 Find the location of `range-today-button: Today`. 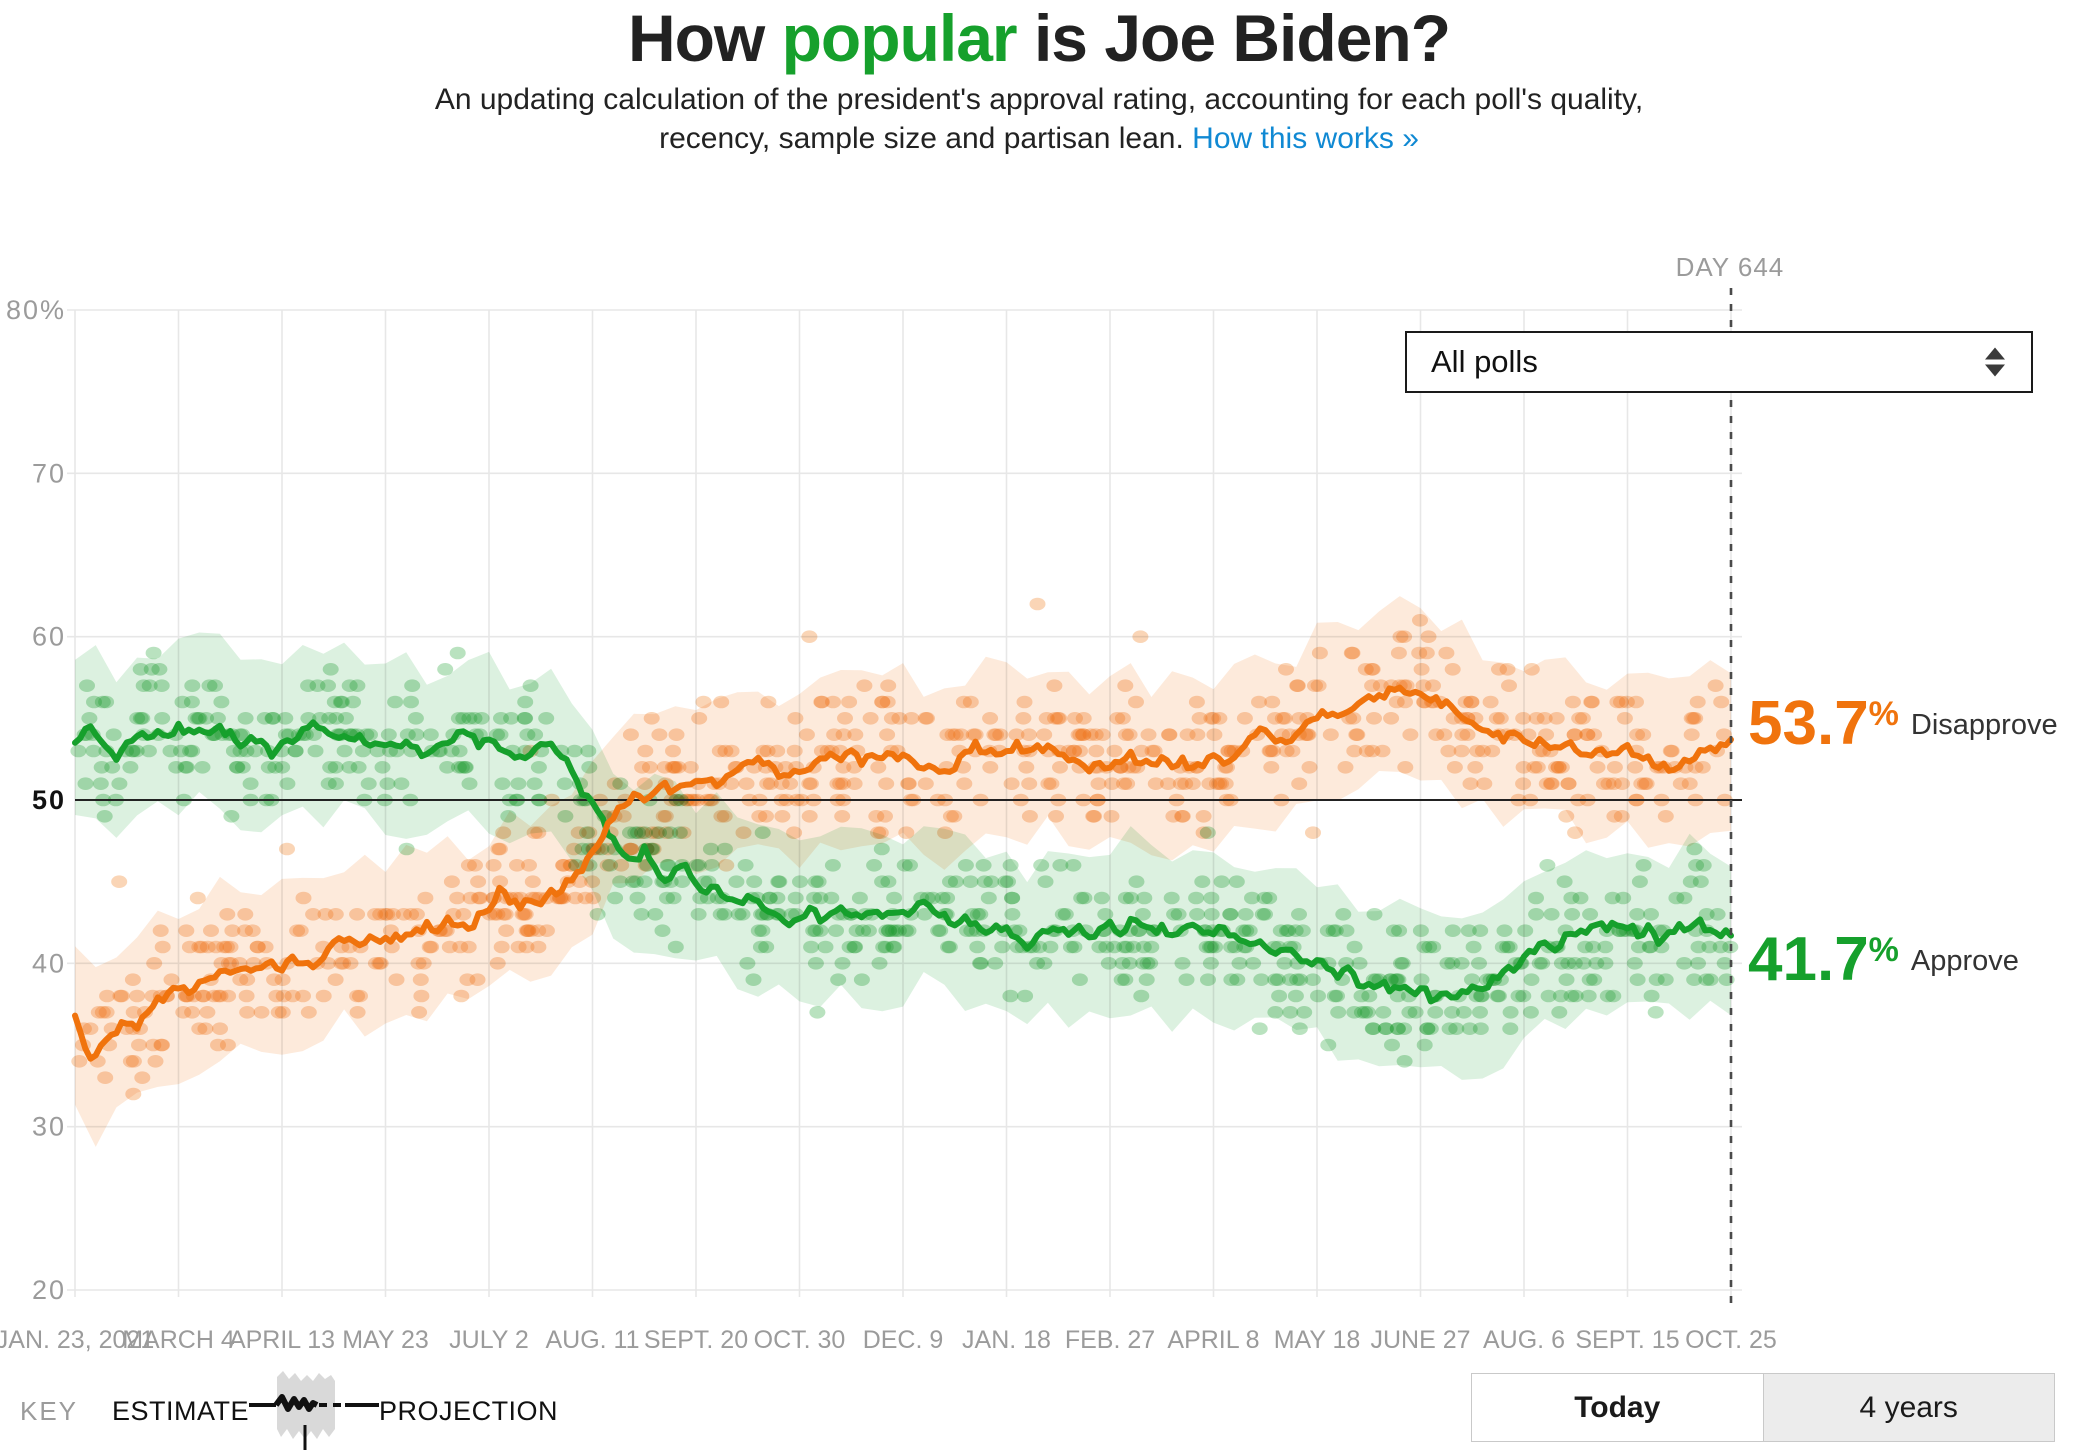

range-today-button: Today is located at coordinates (1617, 1407).